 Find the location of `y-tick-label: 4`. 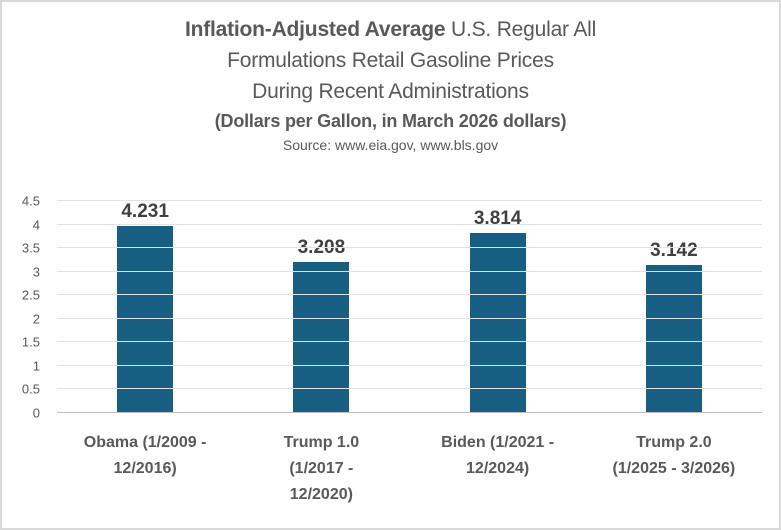

y-tick-label: 4 is located at coordinates (36, 225).